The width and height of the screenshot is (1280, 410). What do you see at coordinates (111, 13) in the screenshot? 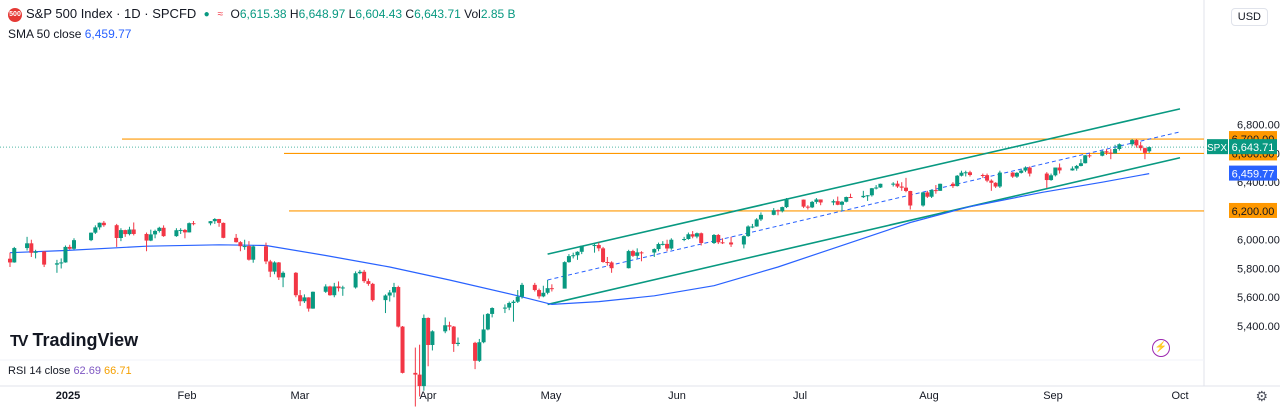
I see `symbol-title: S&P 500 Index · 1D · SPCFD` at bounding box center [111, 13].